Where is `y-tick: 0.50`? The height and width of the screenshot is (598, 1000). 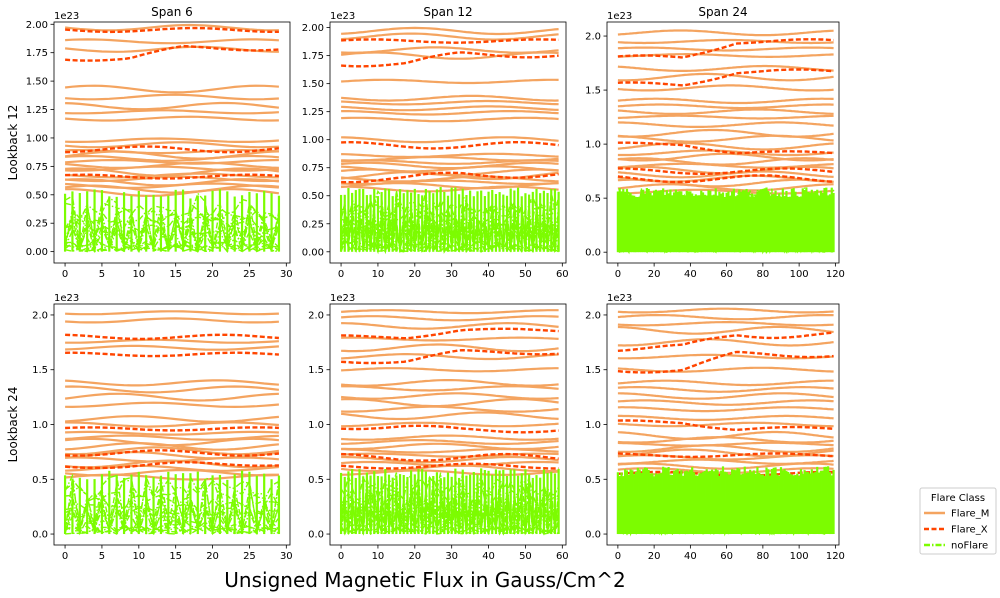
y-tick: 0.50 is located at coordinates (316, 196).